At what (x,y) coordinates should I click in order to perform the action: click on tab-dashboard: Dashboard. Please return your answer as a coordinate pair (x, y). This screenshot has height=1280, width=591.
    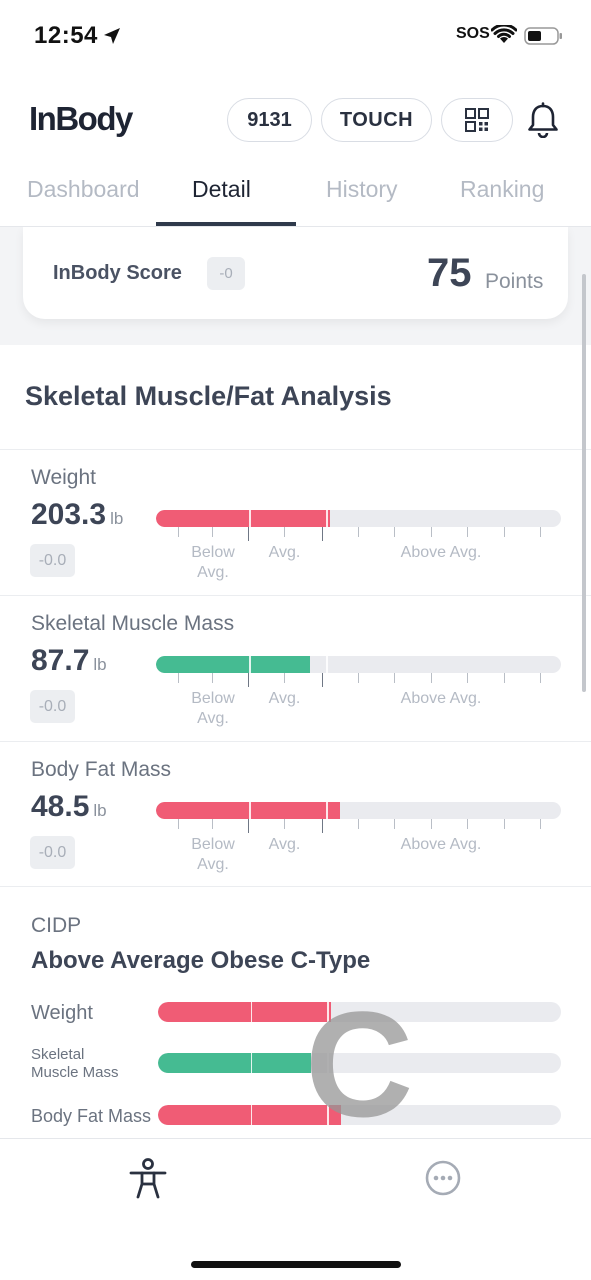
    Looking at the image, I should click on (83, 189).